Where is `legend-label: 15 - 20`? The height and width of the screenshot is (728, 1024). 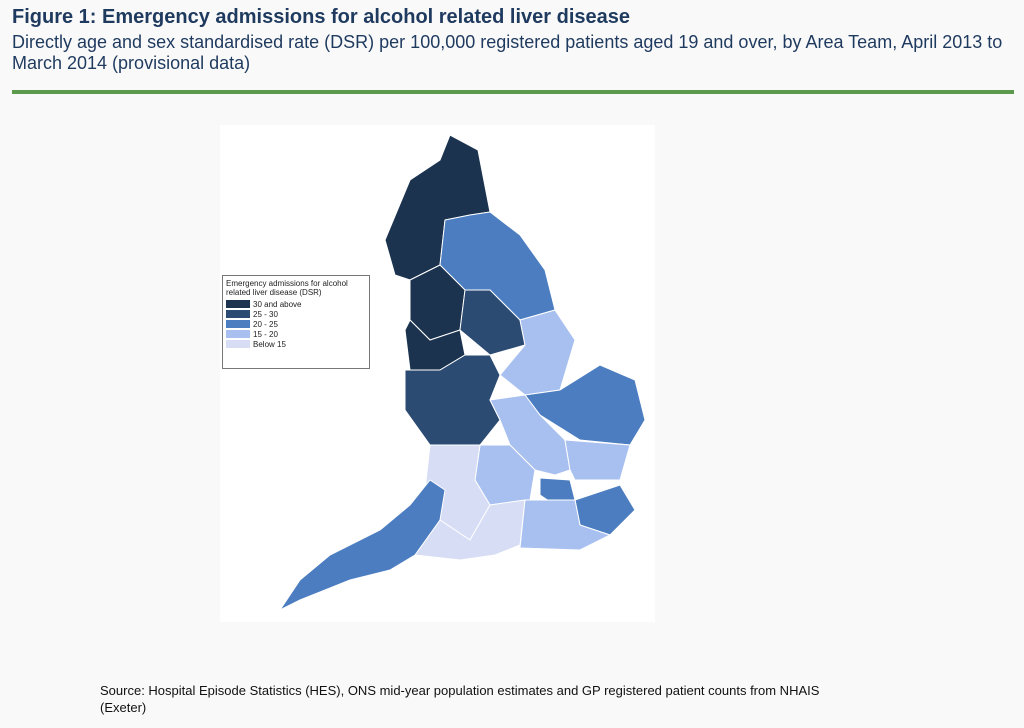 legend-label: 15 - 20 is located at coordinates (265, 334).